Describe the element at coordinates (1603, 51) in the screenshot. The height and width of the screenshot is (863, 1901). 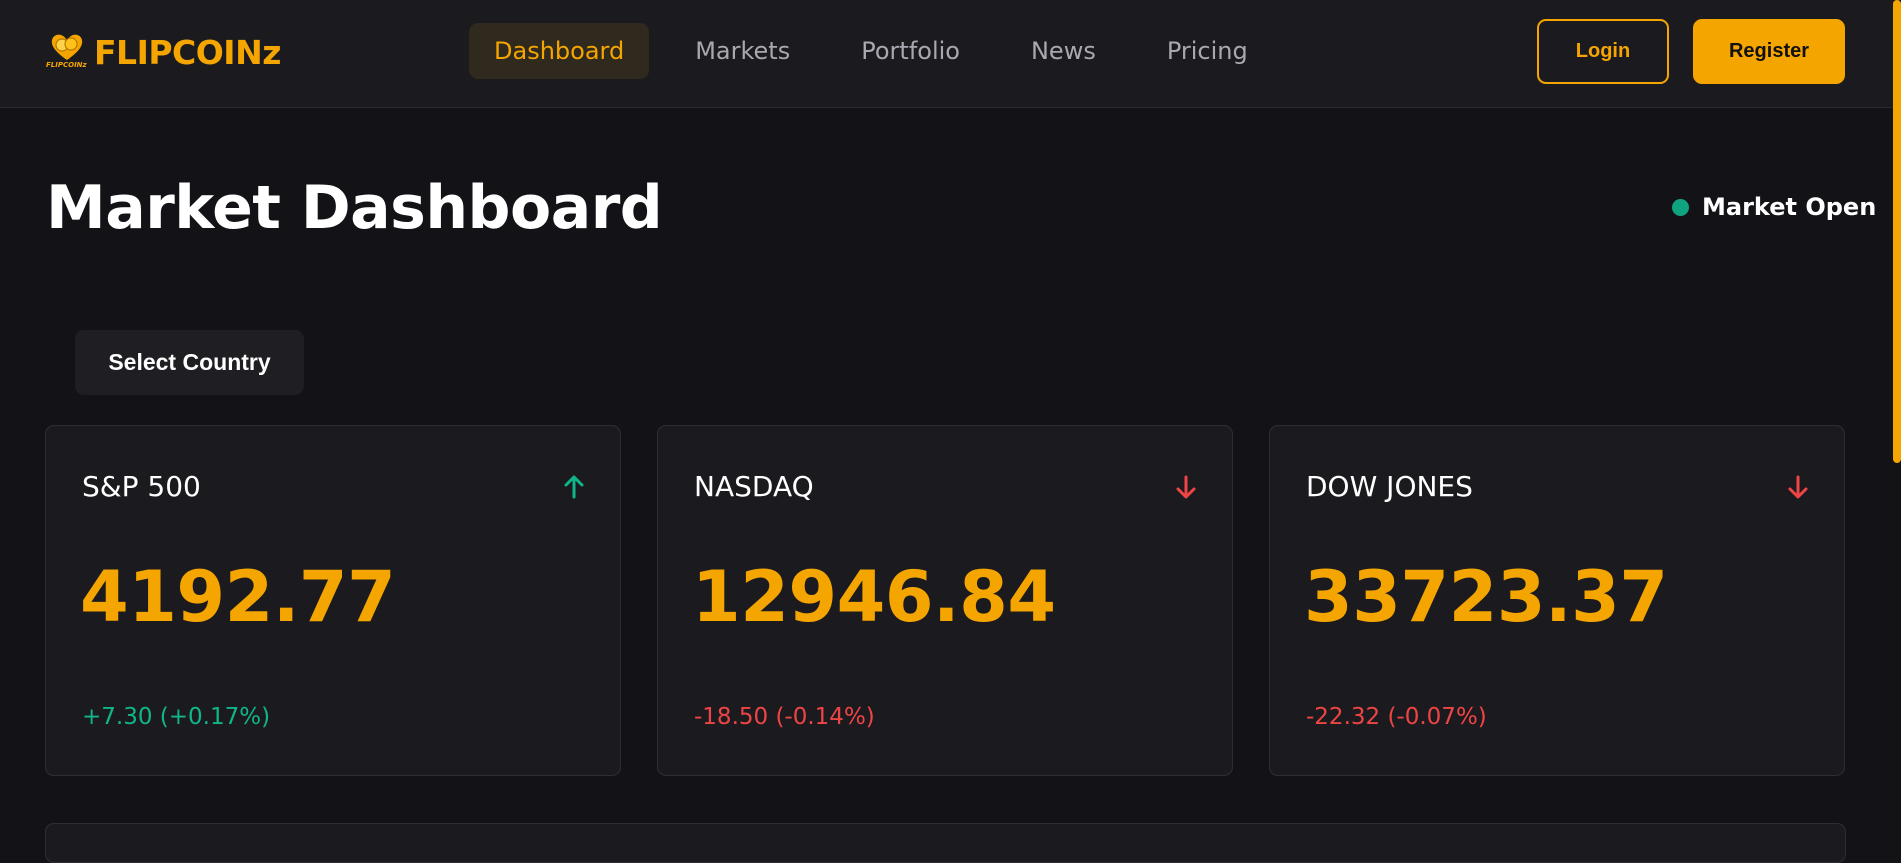
I see `login-button: Login` at that location.